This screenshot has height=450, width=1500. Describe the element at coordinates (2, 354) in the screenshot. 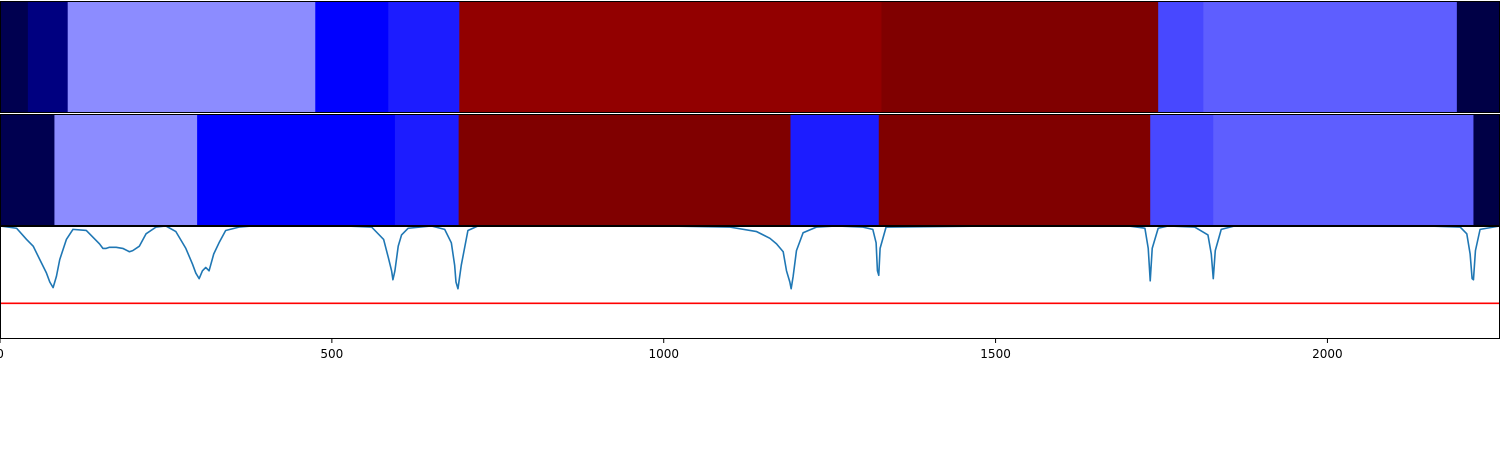

I see `x-tick-label: 0` at that location.